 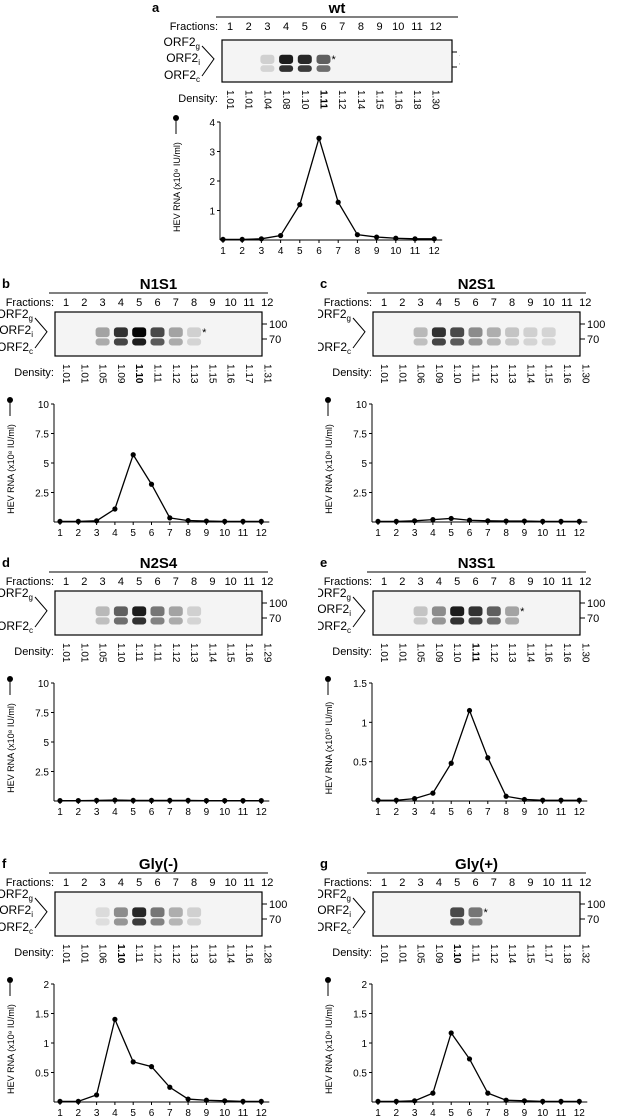 I want to click on fraction-number: 7, so click(x=494, y=883).